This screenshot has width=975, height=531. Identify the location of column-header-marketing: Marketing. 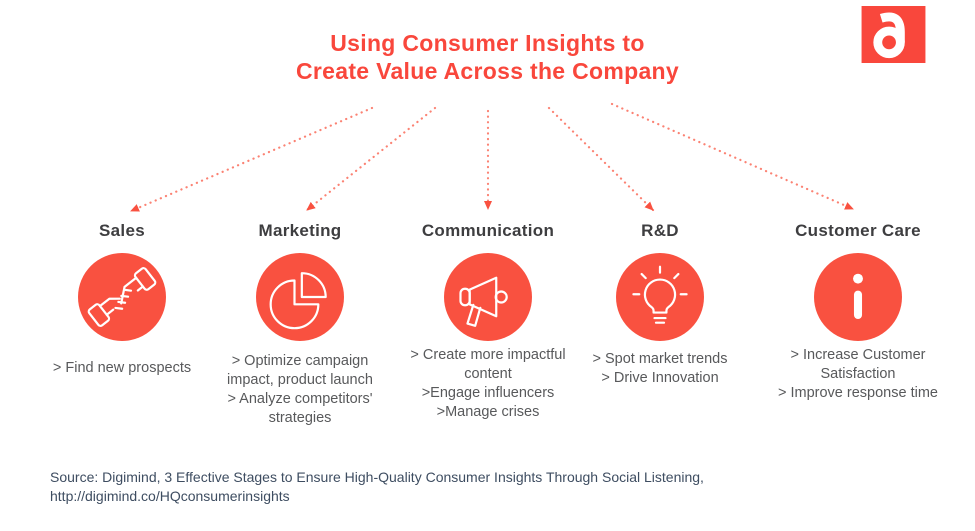
(300, 230).